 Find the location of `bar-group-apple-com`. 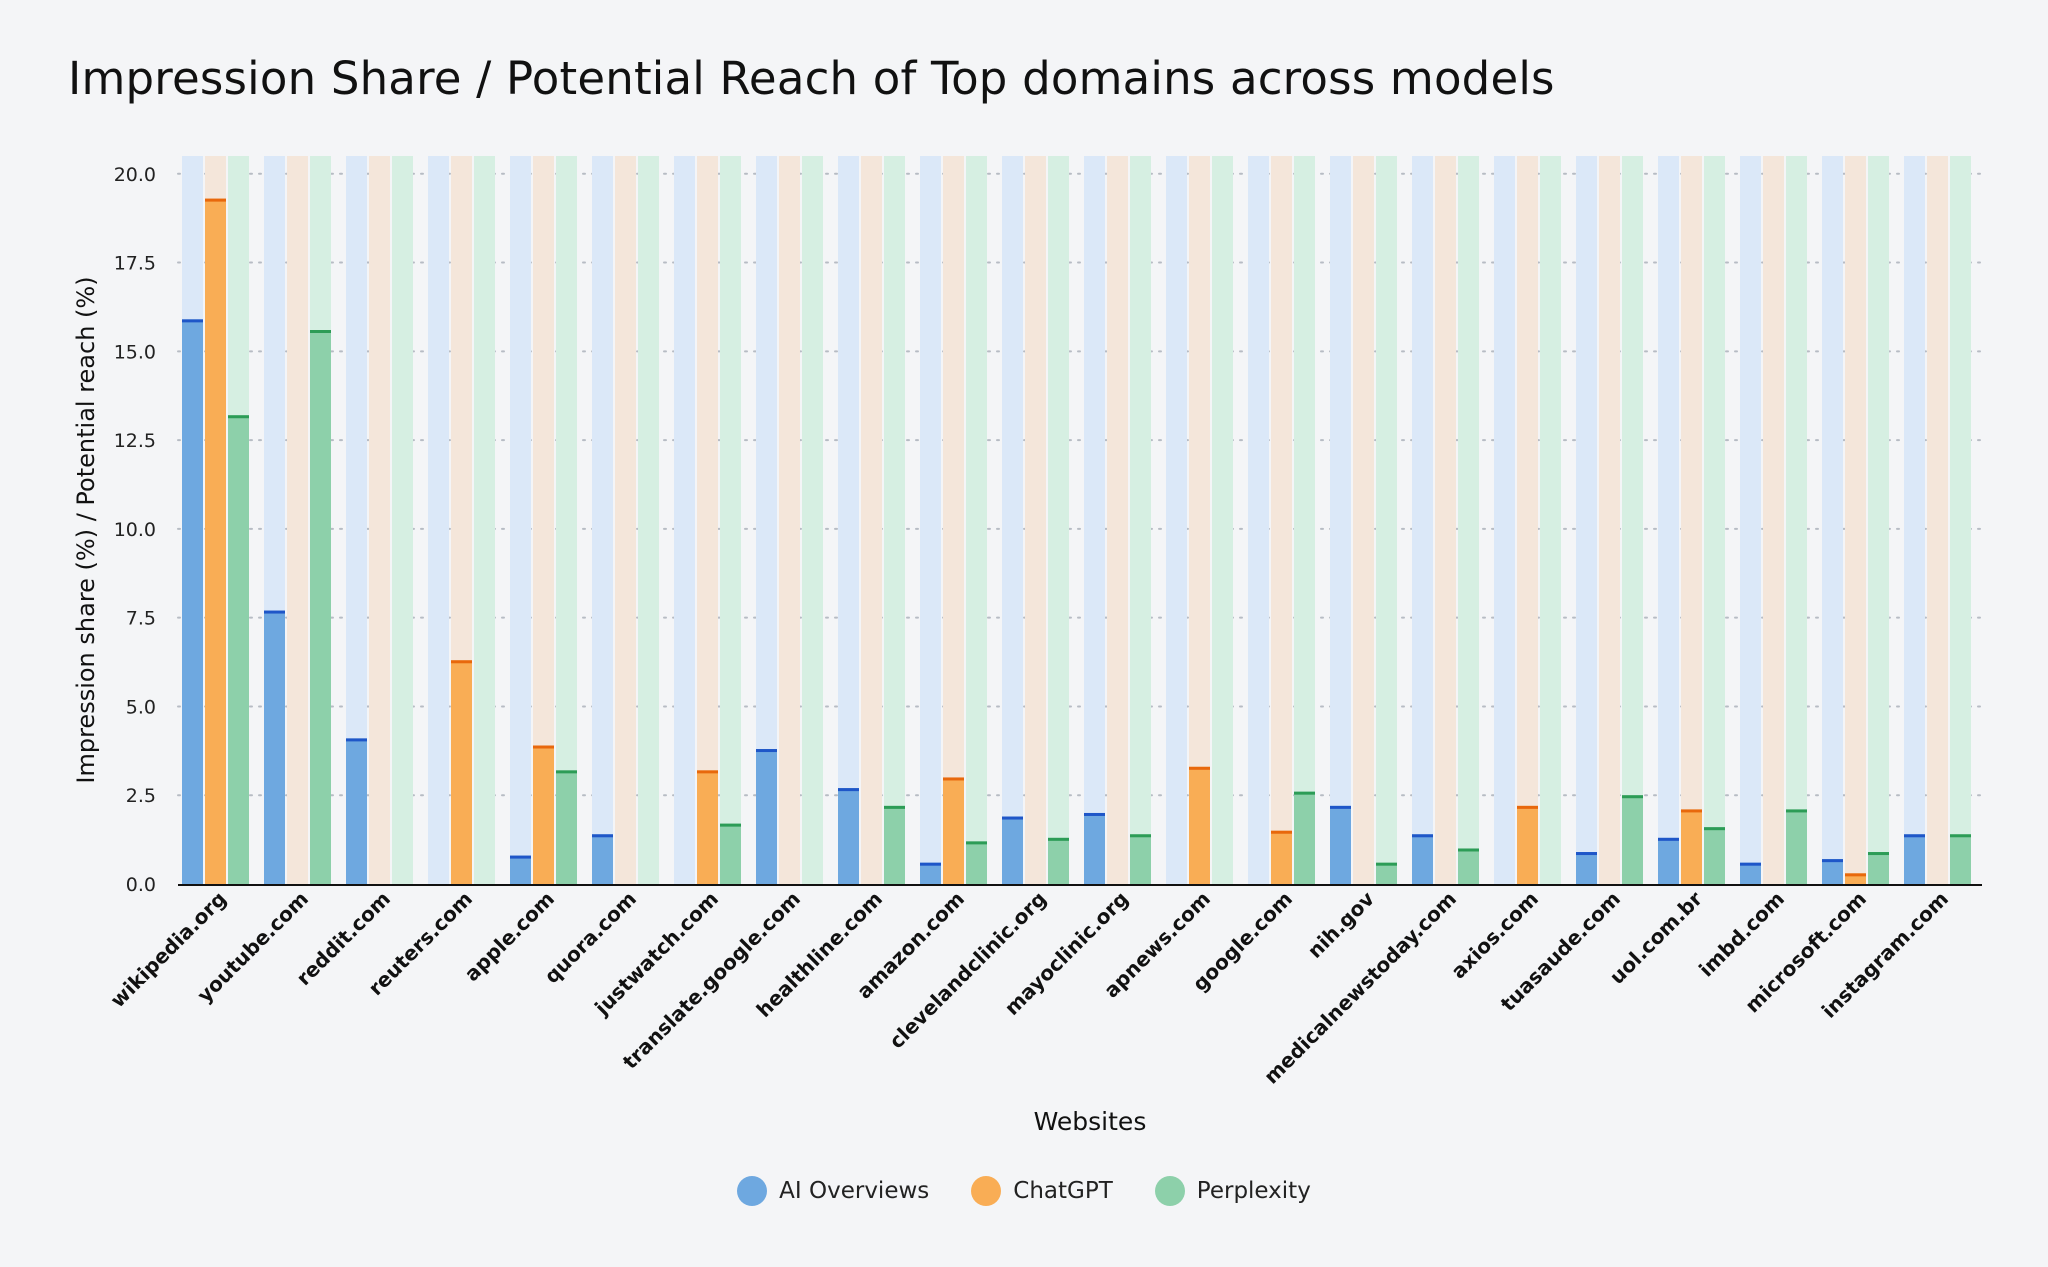

bar-group-apple-com is located at coordinates (543, 520).